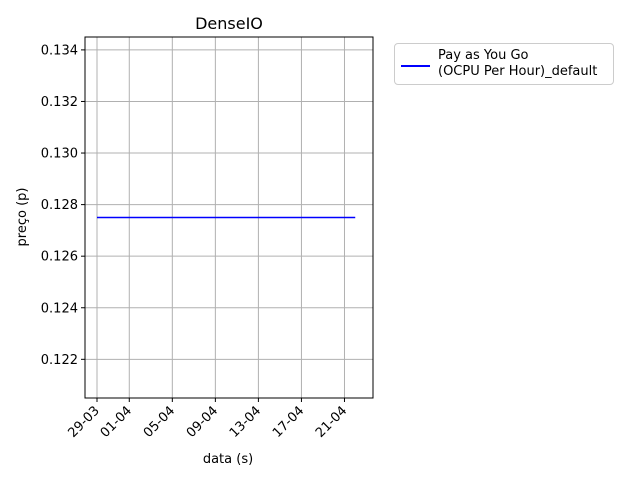 This screenshot has height=480, width=640. What do you see at coordinates (59, 360) in the screenshot?
I see `y-tick-label: 0.122` at bounding box center [59, 360].